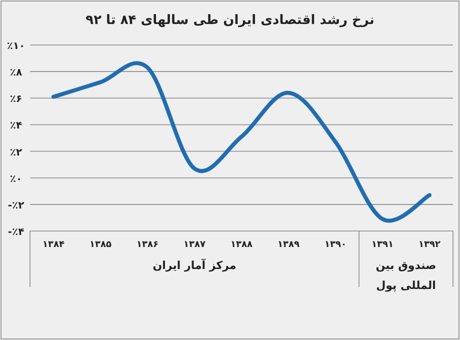 This screenshot has height=340, width=460. What do you see at coordinates (195, 266) in the screenshot?
I see `text: مرکز آمار ایران` at bounding box center [195, 266].